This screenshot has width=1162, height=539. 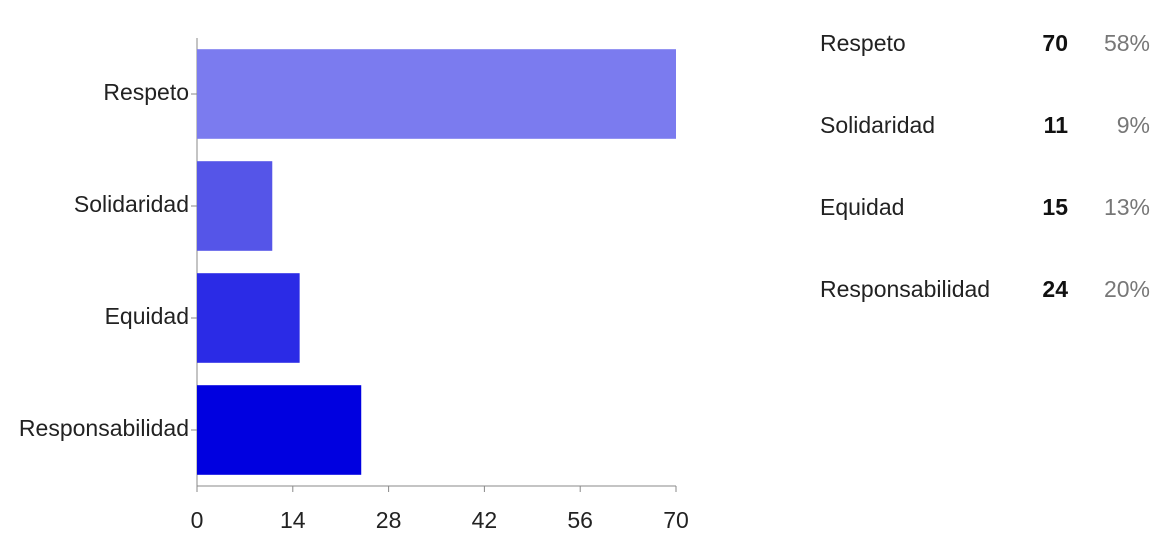 I want to click on share-label: 20%, so click(x=1127, y=289).